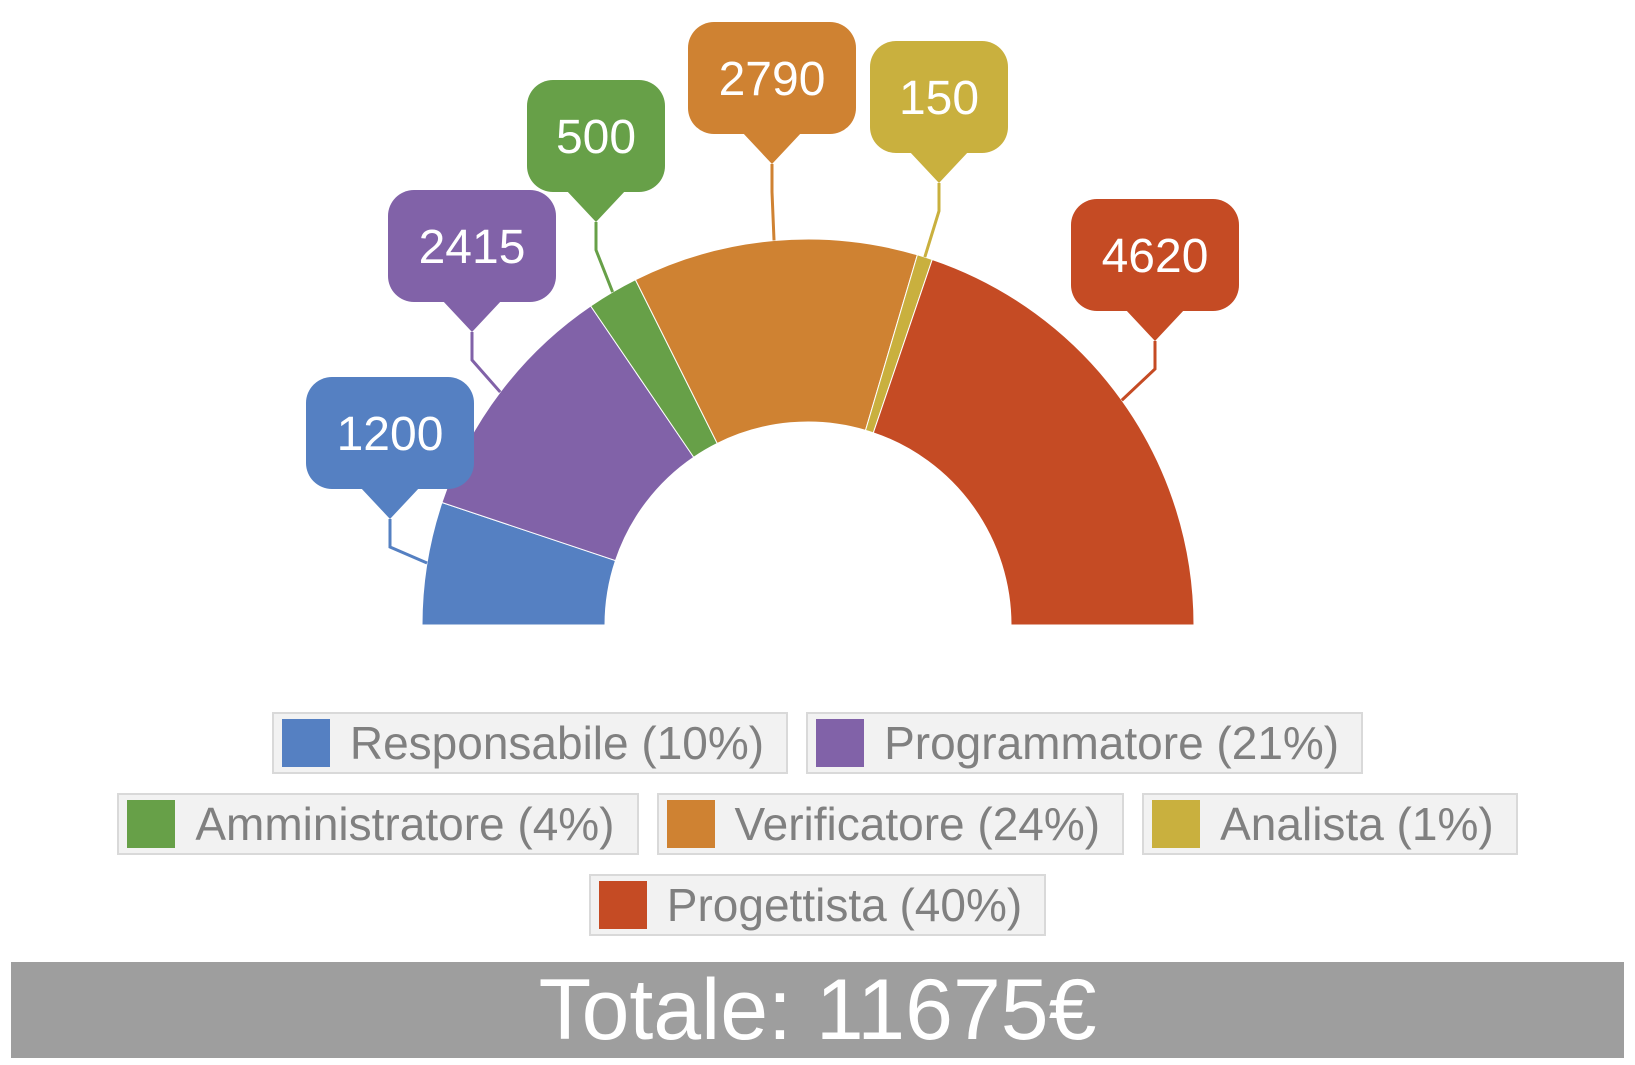 The height and width of the screenshot is (1065, 1635). What do you see at coordinates (917, 824) in the screenshot?
I see `legend-label-verificatore: Verificatore (24%)` at bounding box center [917, 824].